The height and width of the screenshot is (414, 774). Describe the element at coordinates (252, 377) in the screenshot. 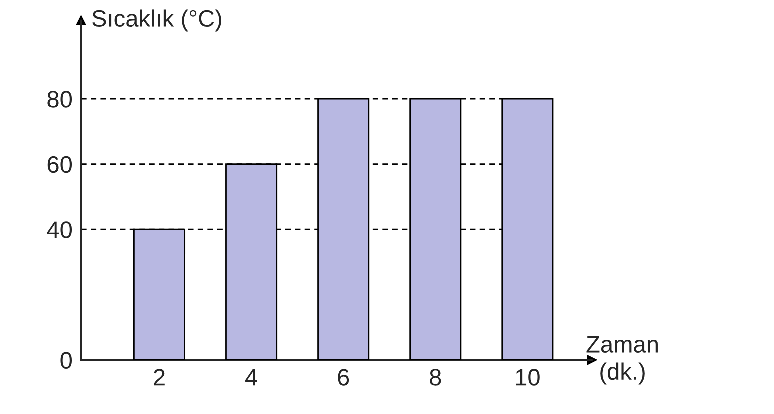

I see `x-tick-label: 4` at that location.